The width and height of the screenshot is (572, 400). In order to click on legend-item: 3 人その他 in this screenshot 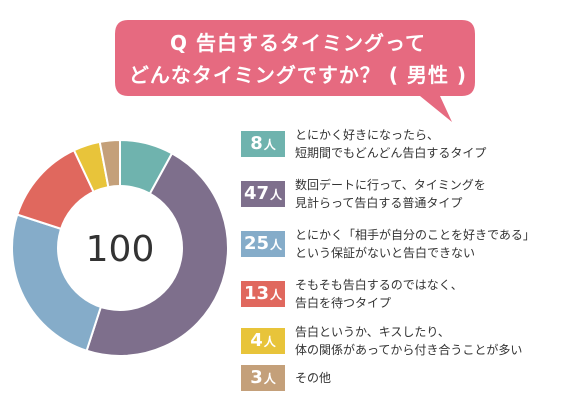, I will do `click(403, 380)`.